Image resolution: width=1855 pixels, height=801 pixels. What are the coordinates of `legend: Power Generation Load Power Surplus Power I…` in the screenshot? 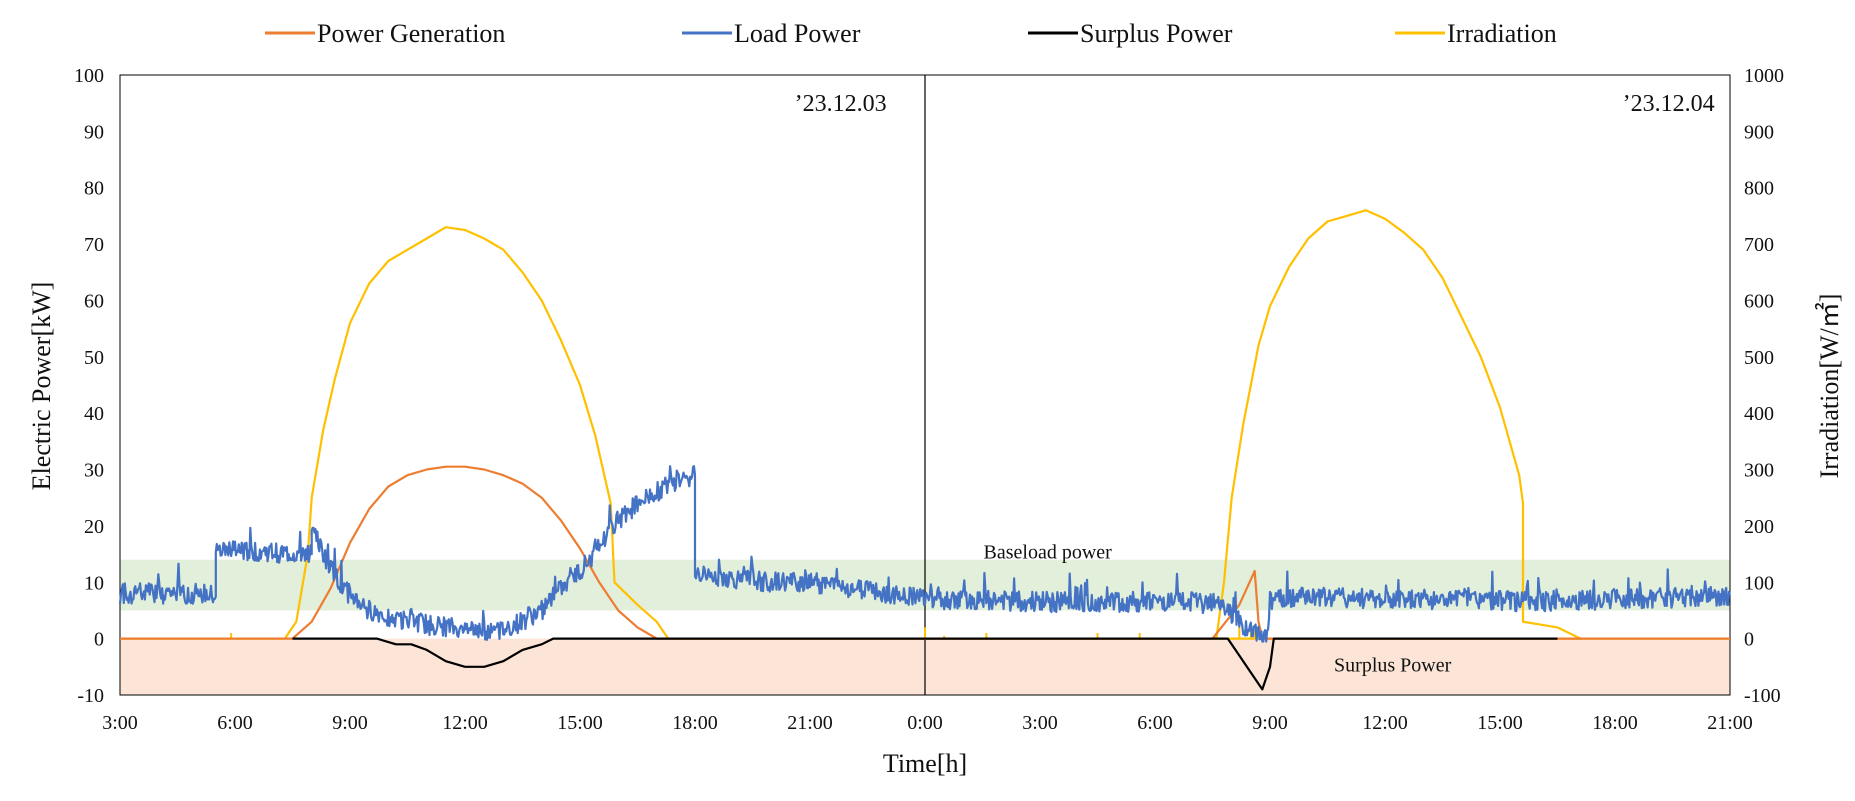 It's located at (911, 33).